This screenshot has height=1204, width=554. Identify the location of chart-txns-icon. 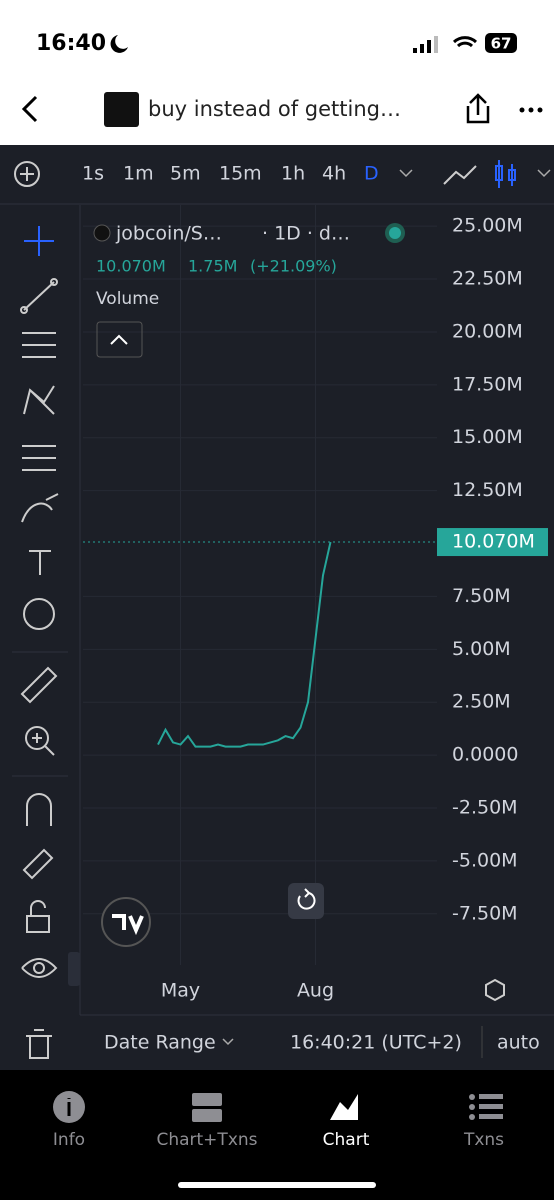
(207, 1107).